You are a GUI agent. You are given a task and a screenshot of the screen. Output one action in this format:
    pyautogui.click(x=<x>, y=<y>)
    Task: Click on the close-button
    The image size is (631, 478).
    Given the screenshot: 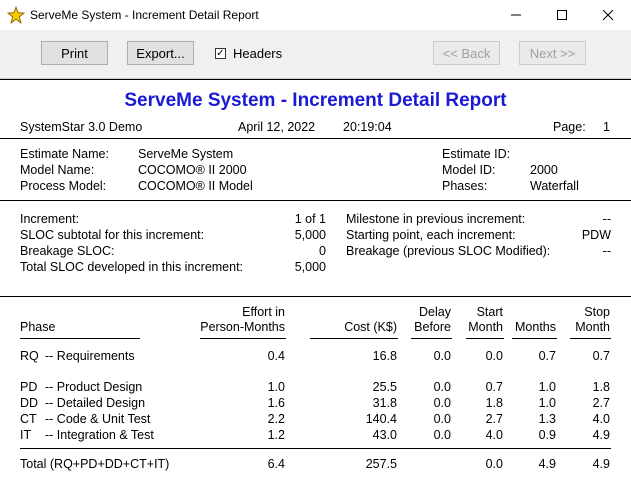 What is the action you would take?
    pyautogui.click(x=608, y=15)
    